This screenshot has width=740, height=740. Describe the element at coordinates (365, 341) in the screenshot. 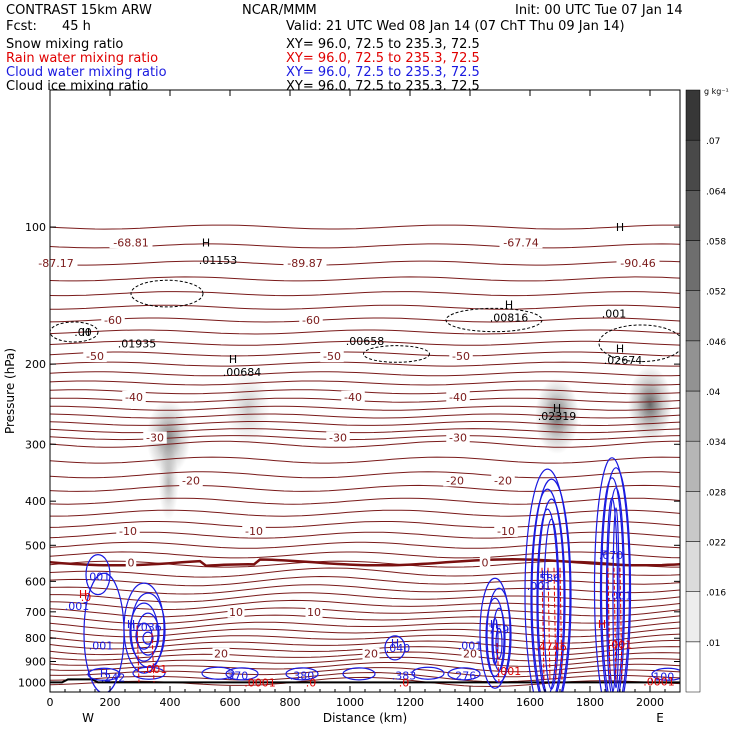

I see `maximum-label: .00658` at that location.